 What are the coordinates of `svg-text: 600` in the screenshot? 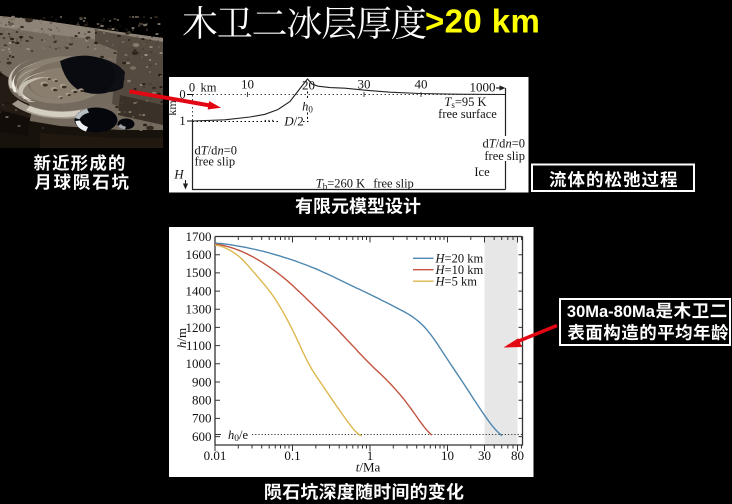 It's located at (202, 436).